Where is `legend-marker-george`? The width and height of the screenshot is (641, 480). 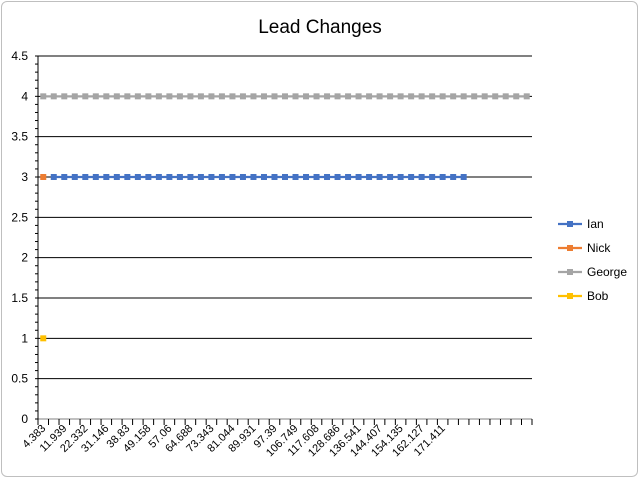 legend-marker-george is located at coordinates (570, 272).